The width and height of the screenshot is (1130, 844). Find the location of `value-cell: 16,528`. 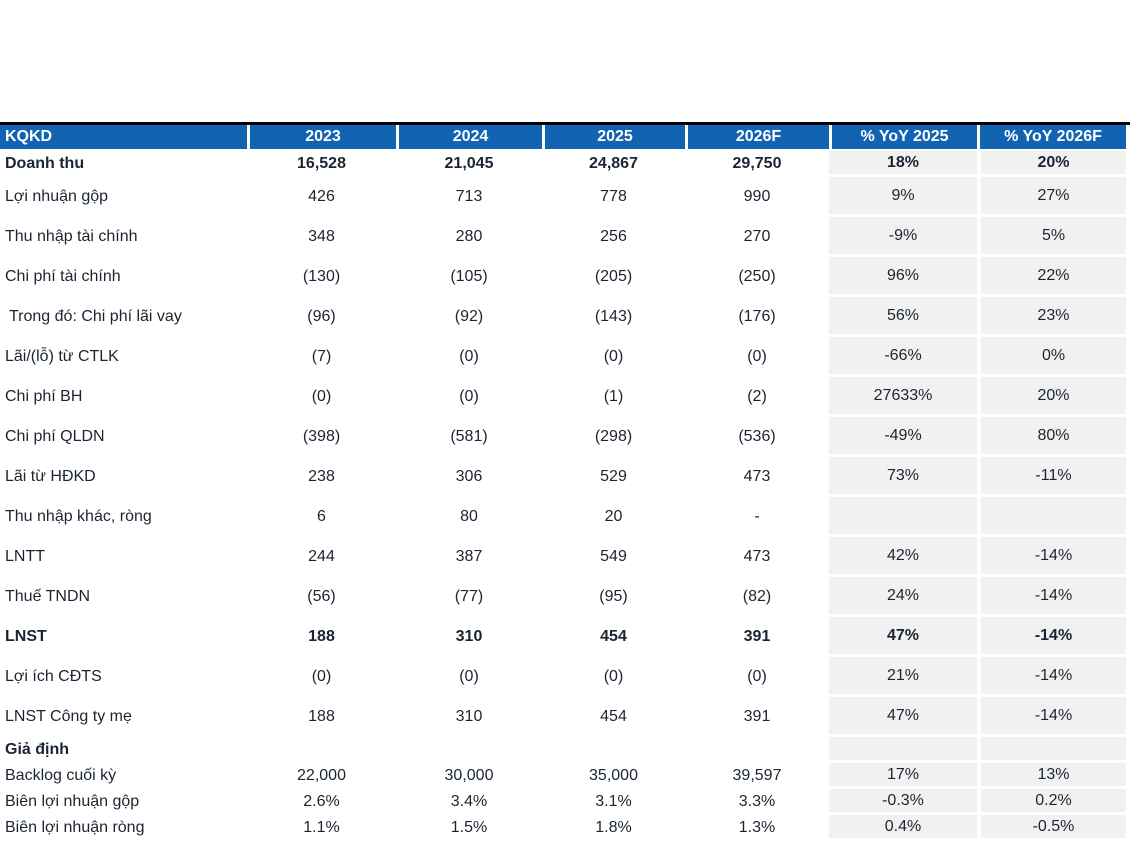

value-cell: 16,528 is located at coordinates (321, 163).